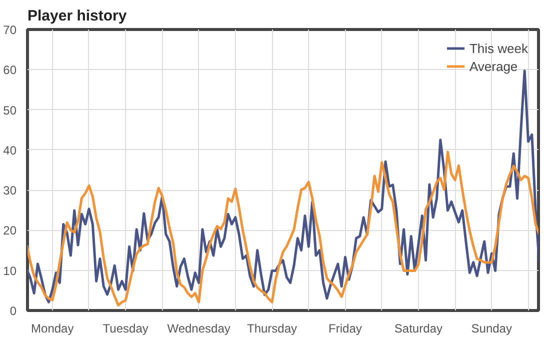 The image size is (546, 338). Describe the element at coordinates (78, 16) in the screenshot. I see `chart-title: Player history` at that location.